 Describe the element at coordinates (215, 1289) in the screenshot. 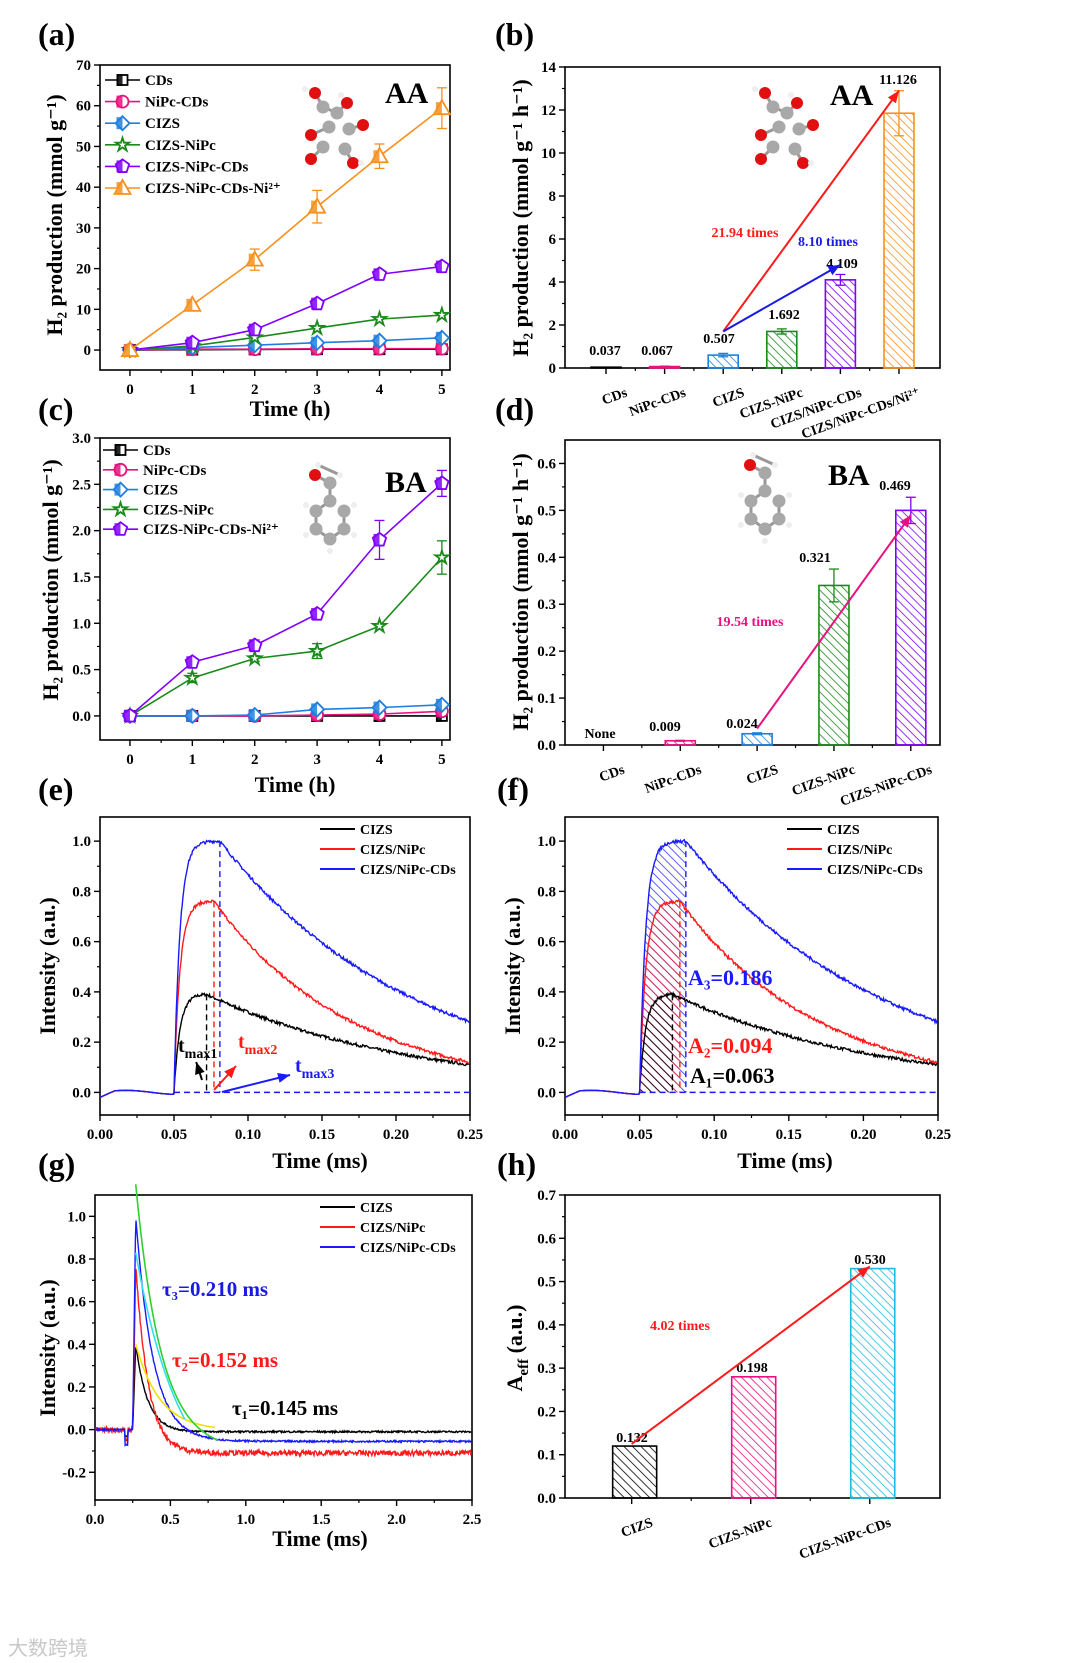

I see `lifetime-label: τ₃=0.210 ms` at that location.